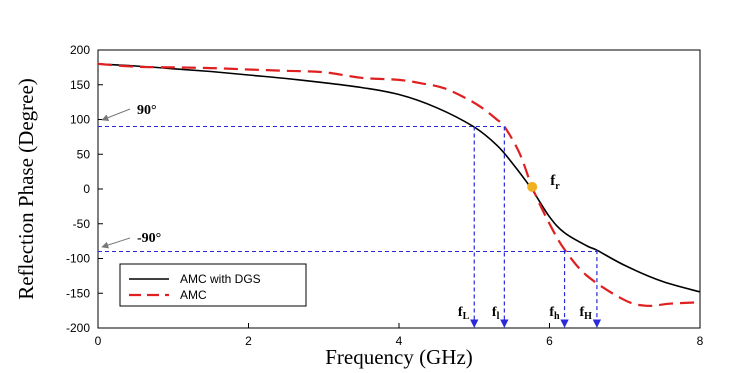  I want to click on x-tick-label: 8, so click(700, 341).